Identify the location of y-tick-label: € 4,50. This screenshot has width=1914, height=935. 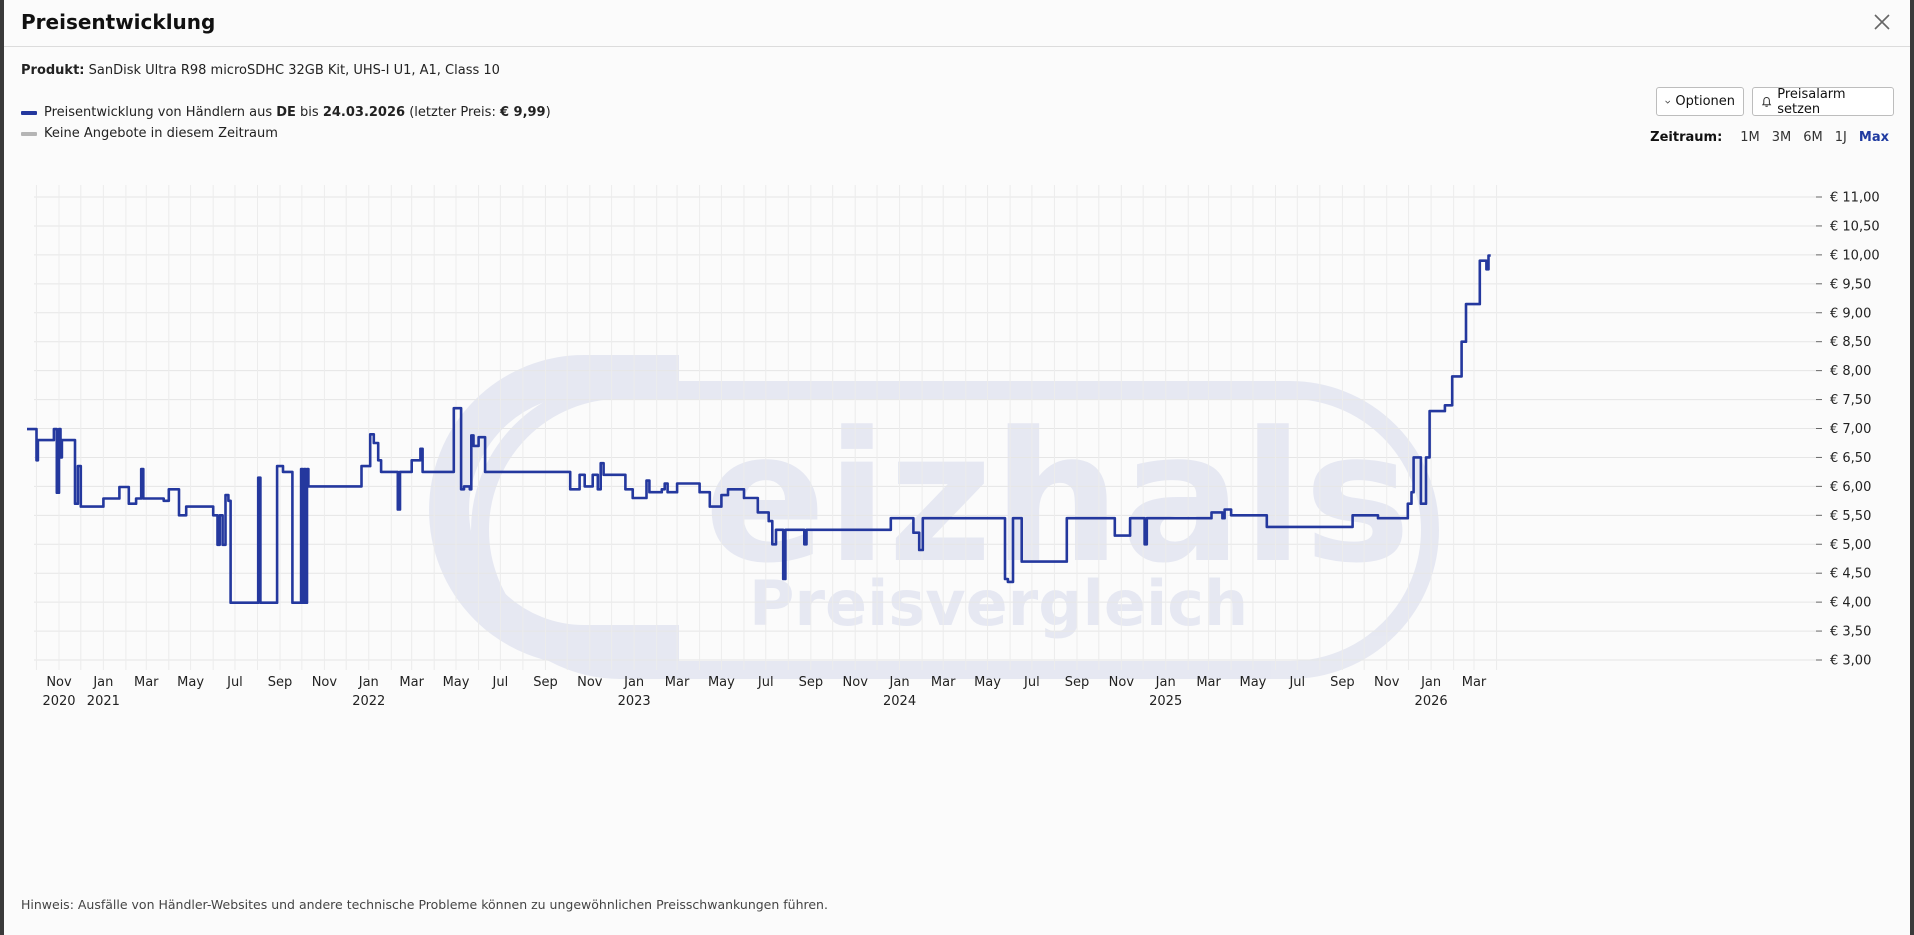
(1850, 574).